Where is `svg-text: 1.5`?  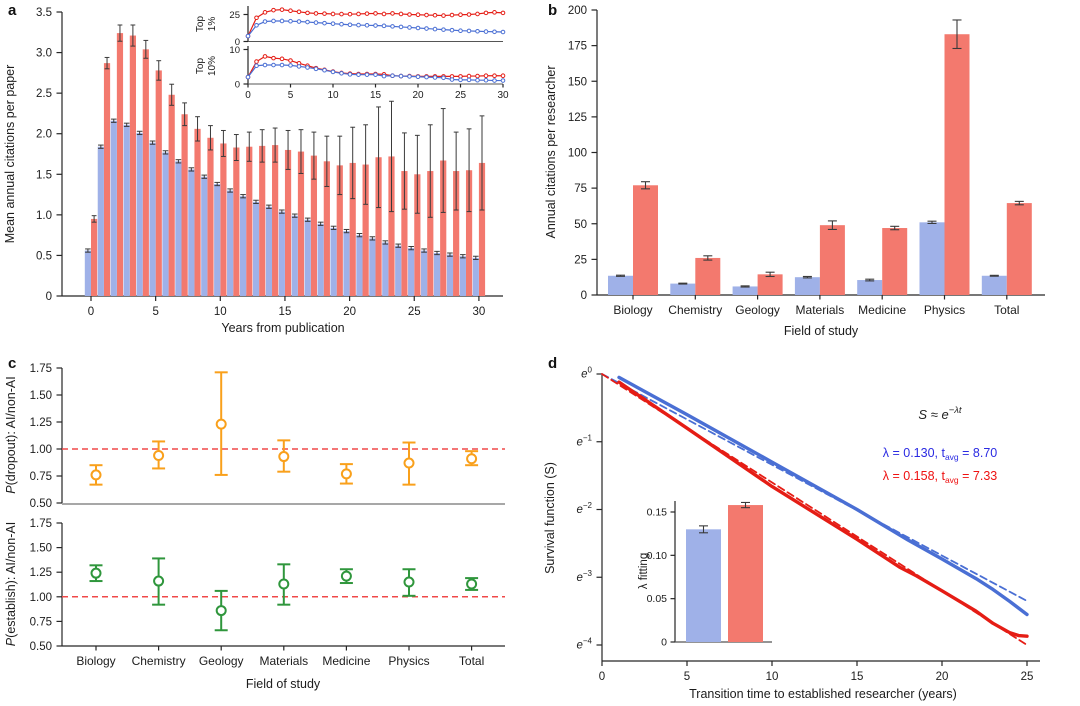 svg-text: 1.5 is located at coordinates (44, 175).